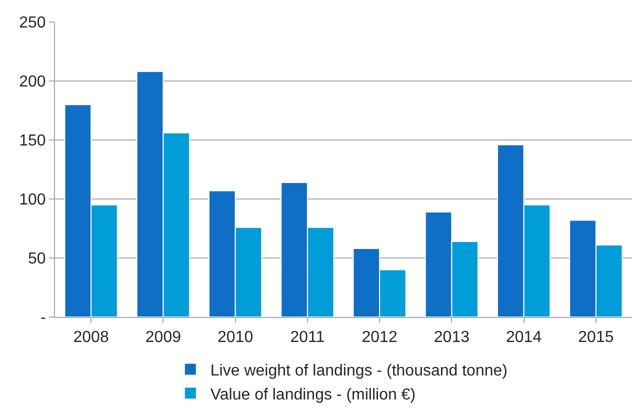  I want to click on x-tick-label: 2008, so click(91, 337).